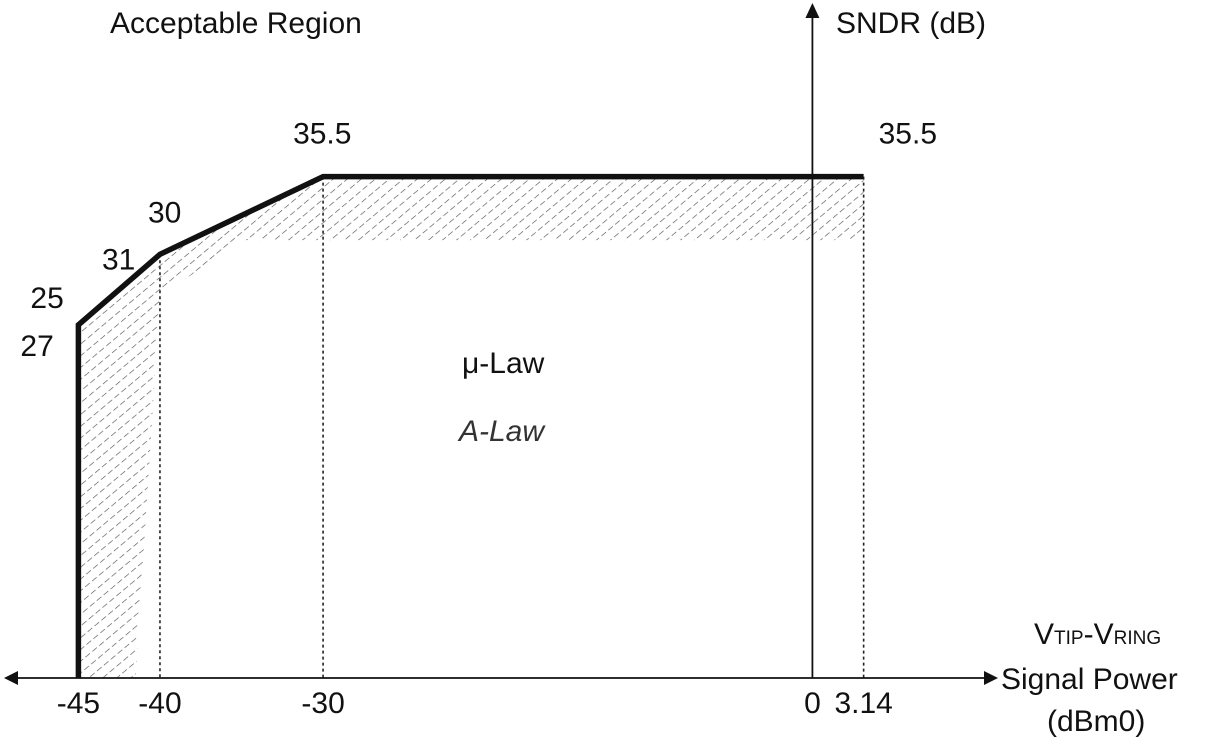 The width and height of the screenshot is (1213, 745). What do you see at coordinates (863, 703) in the screenshot?
I see `x-tick-label-4: 3.14` at bounding box center [863, 703].